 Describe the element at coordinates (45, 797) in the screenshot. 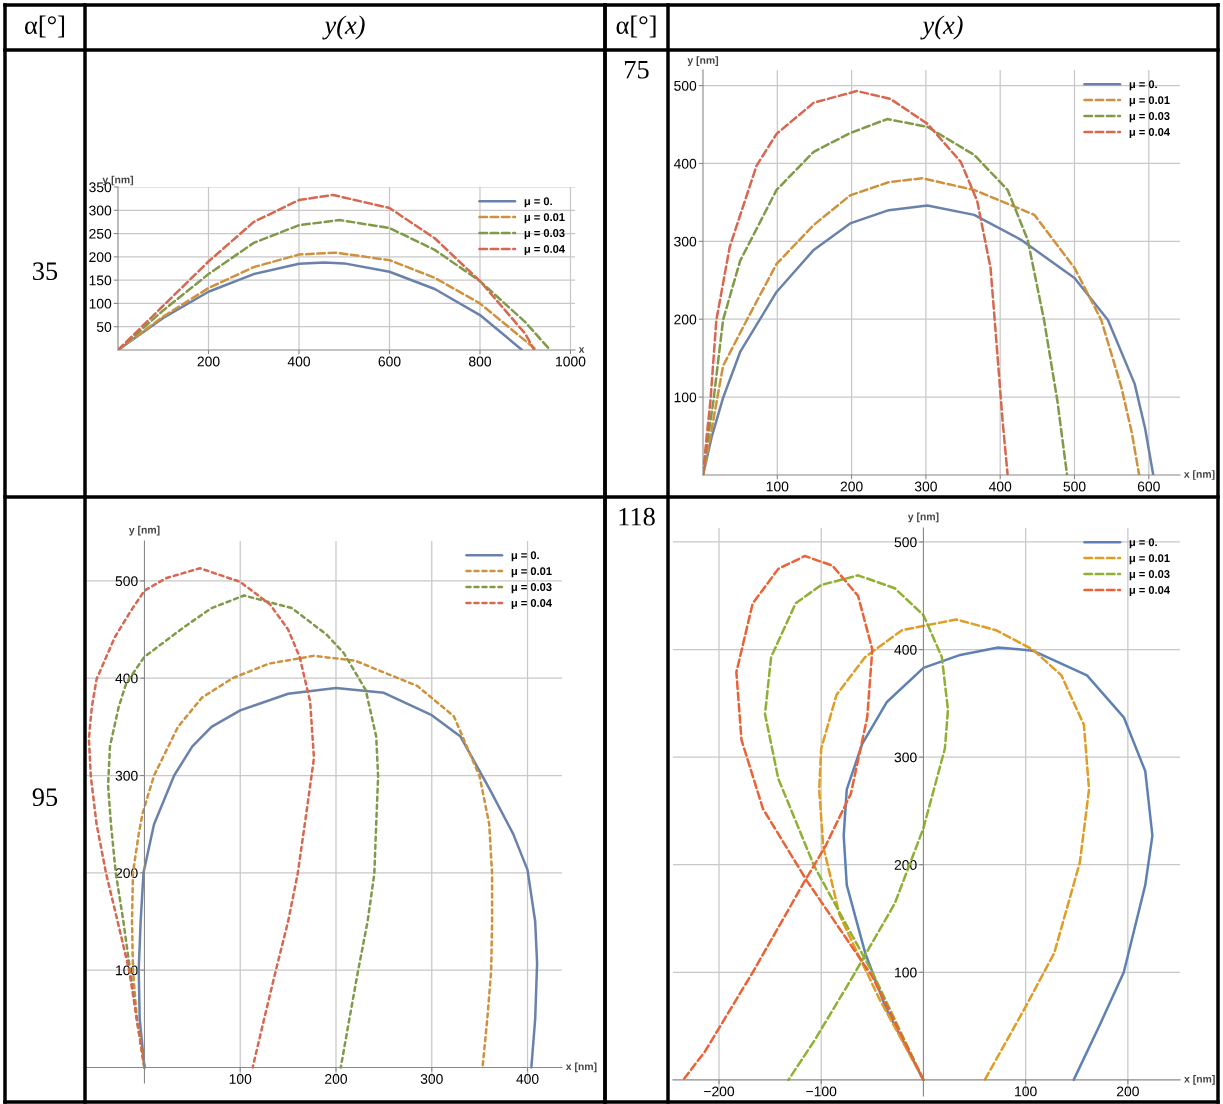

I see `text: 95` at that location.